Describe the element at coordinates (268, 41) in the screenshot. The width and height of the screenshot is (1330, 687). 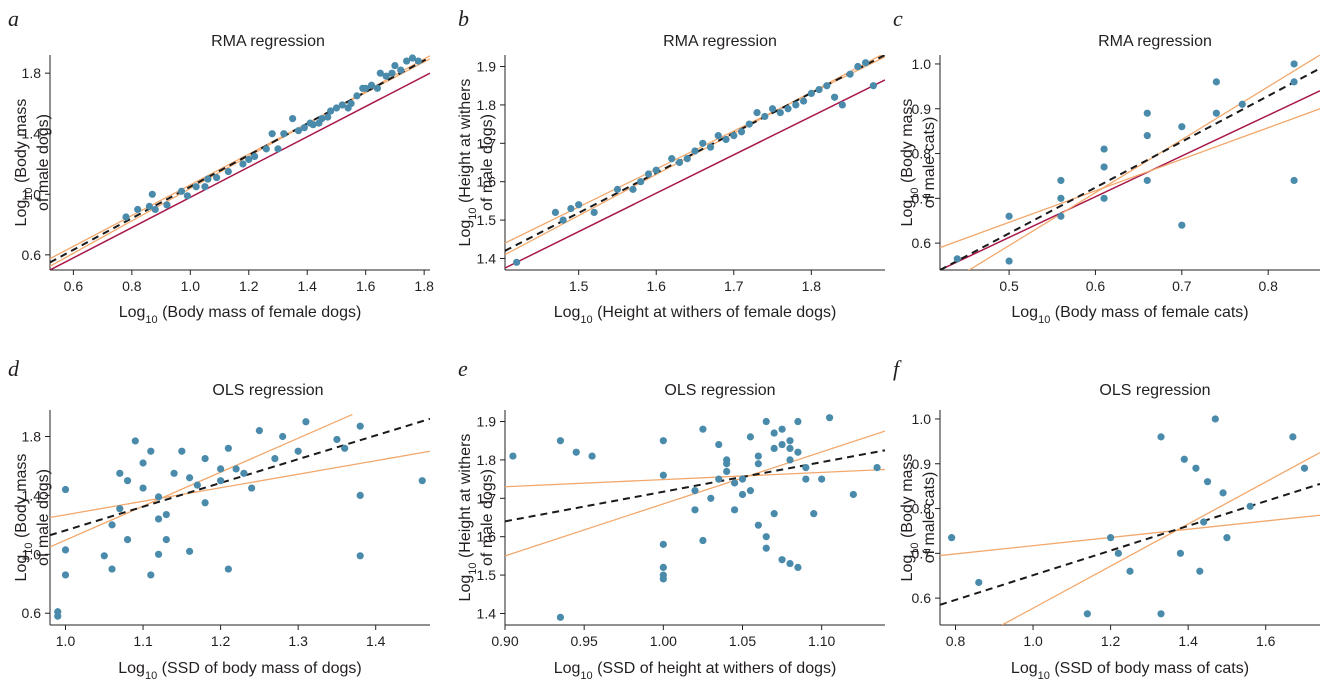
I see `panel-title: RMA regression` at that location.